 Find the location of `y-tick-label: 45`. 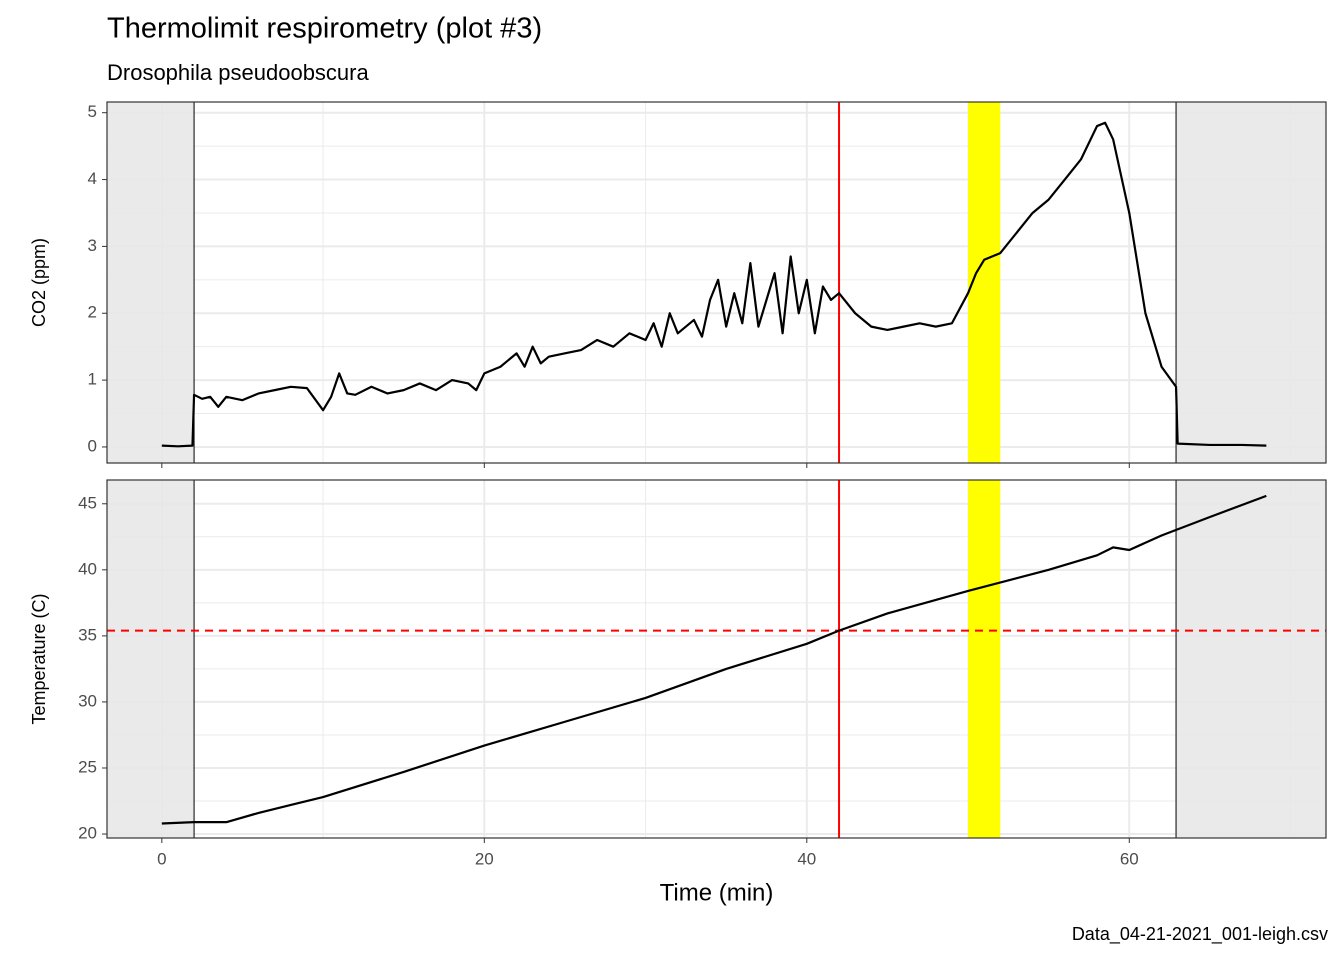

y-tick-label: 45 is located at coordinates (87, 502).